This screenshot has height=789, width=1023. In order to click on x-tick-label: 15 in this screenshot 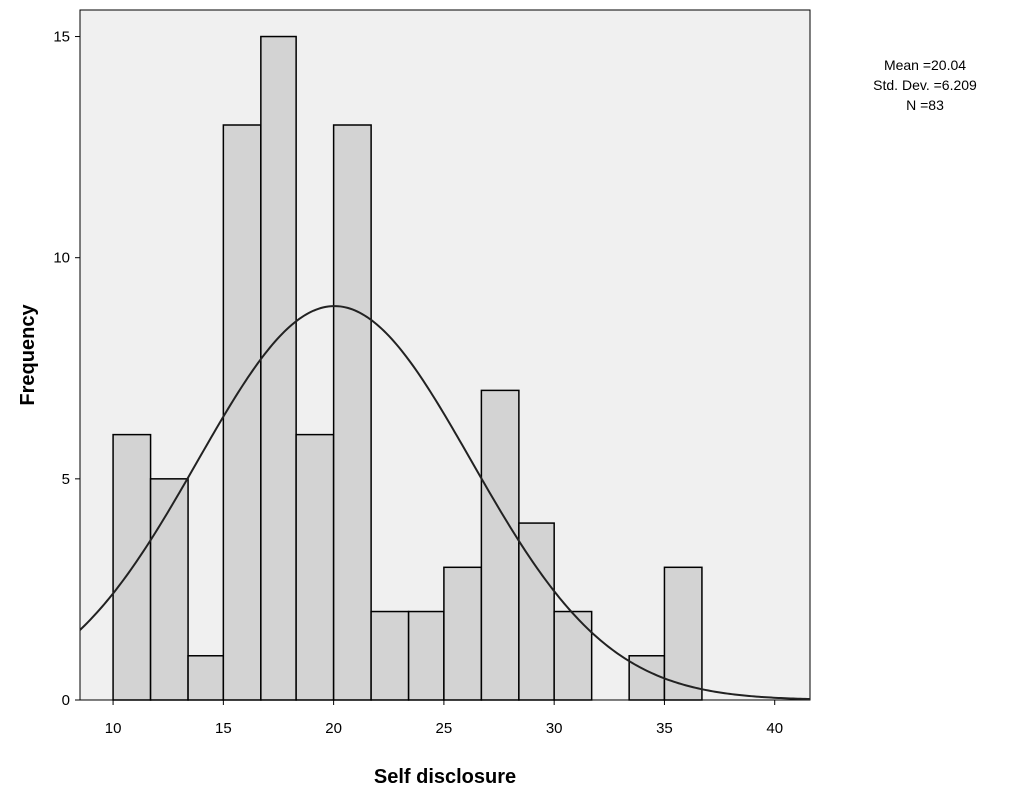, I will do `click(223, 728)`.